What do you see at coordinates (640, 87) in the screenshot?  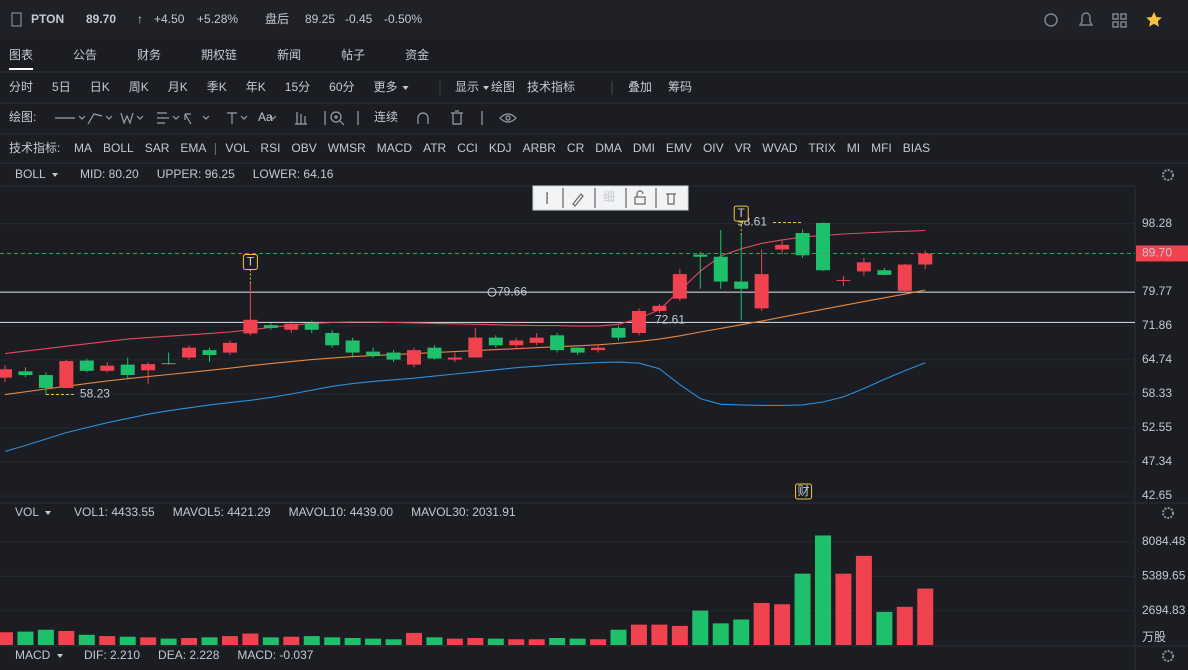 I see `overlay-option: 叠加` at bounding box center [640, 87].